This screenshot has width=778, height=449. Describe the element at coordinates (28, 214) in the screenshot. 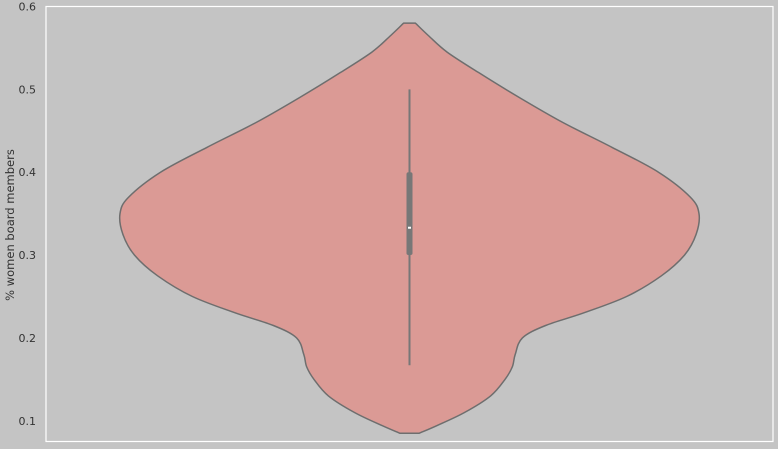

I see `y-tick-labels: 0.1 0.2 0.3 0.4 0.5 0.6` at that location.